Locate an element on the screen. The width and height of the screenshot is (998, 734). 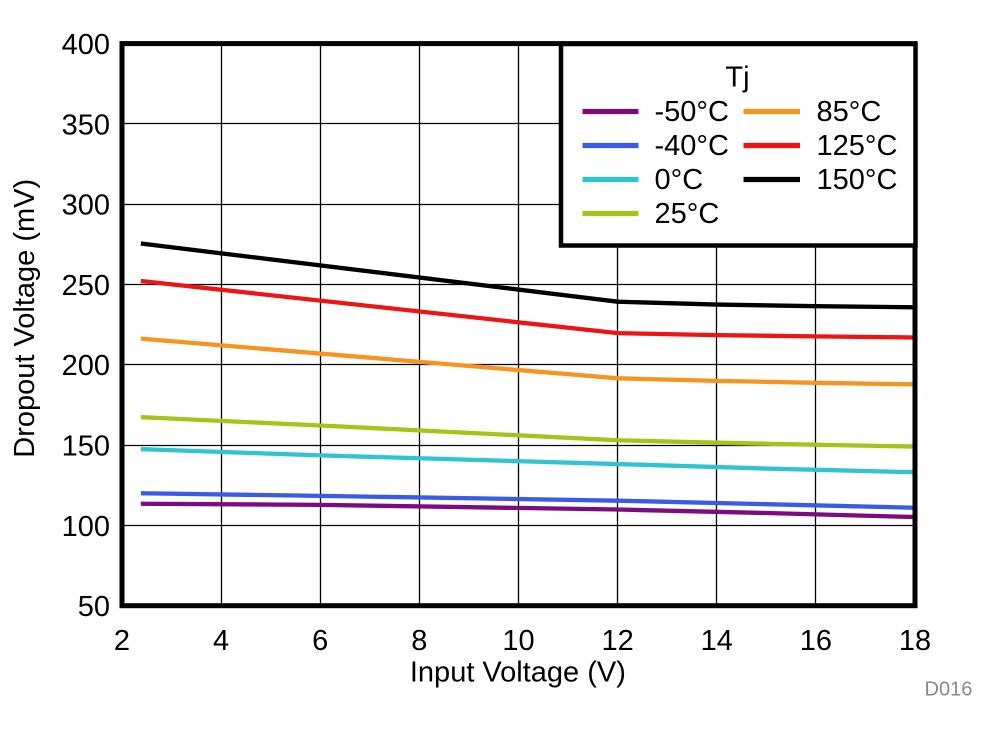
svg-text: 8 is located at coordinates (419, 641).